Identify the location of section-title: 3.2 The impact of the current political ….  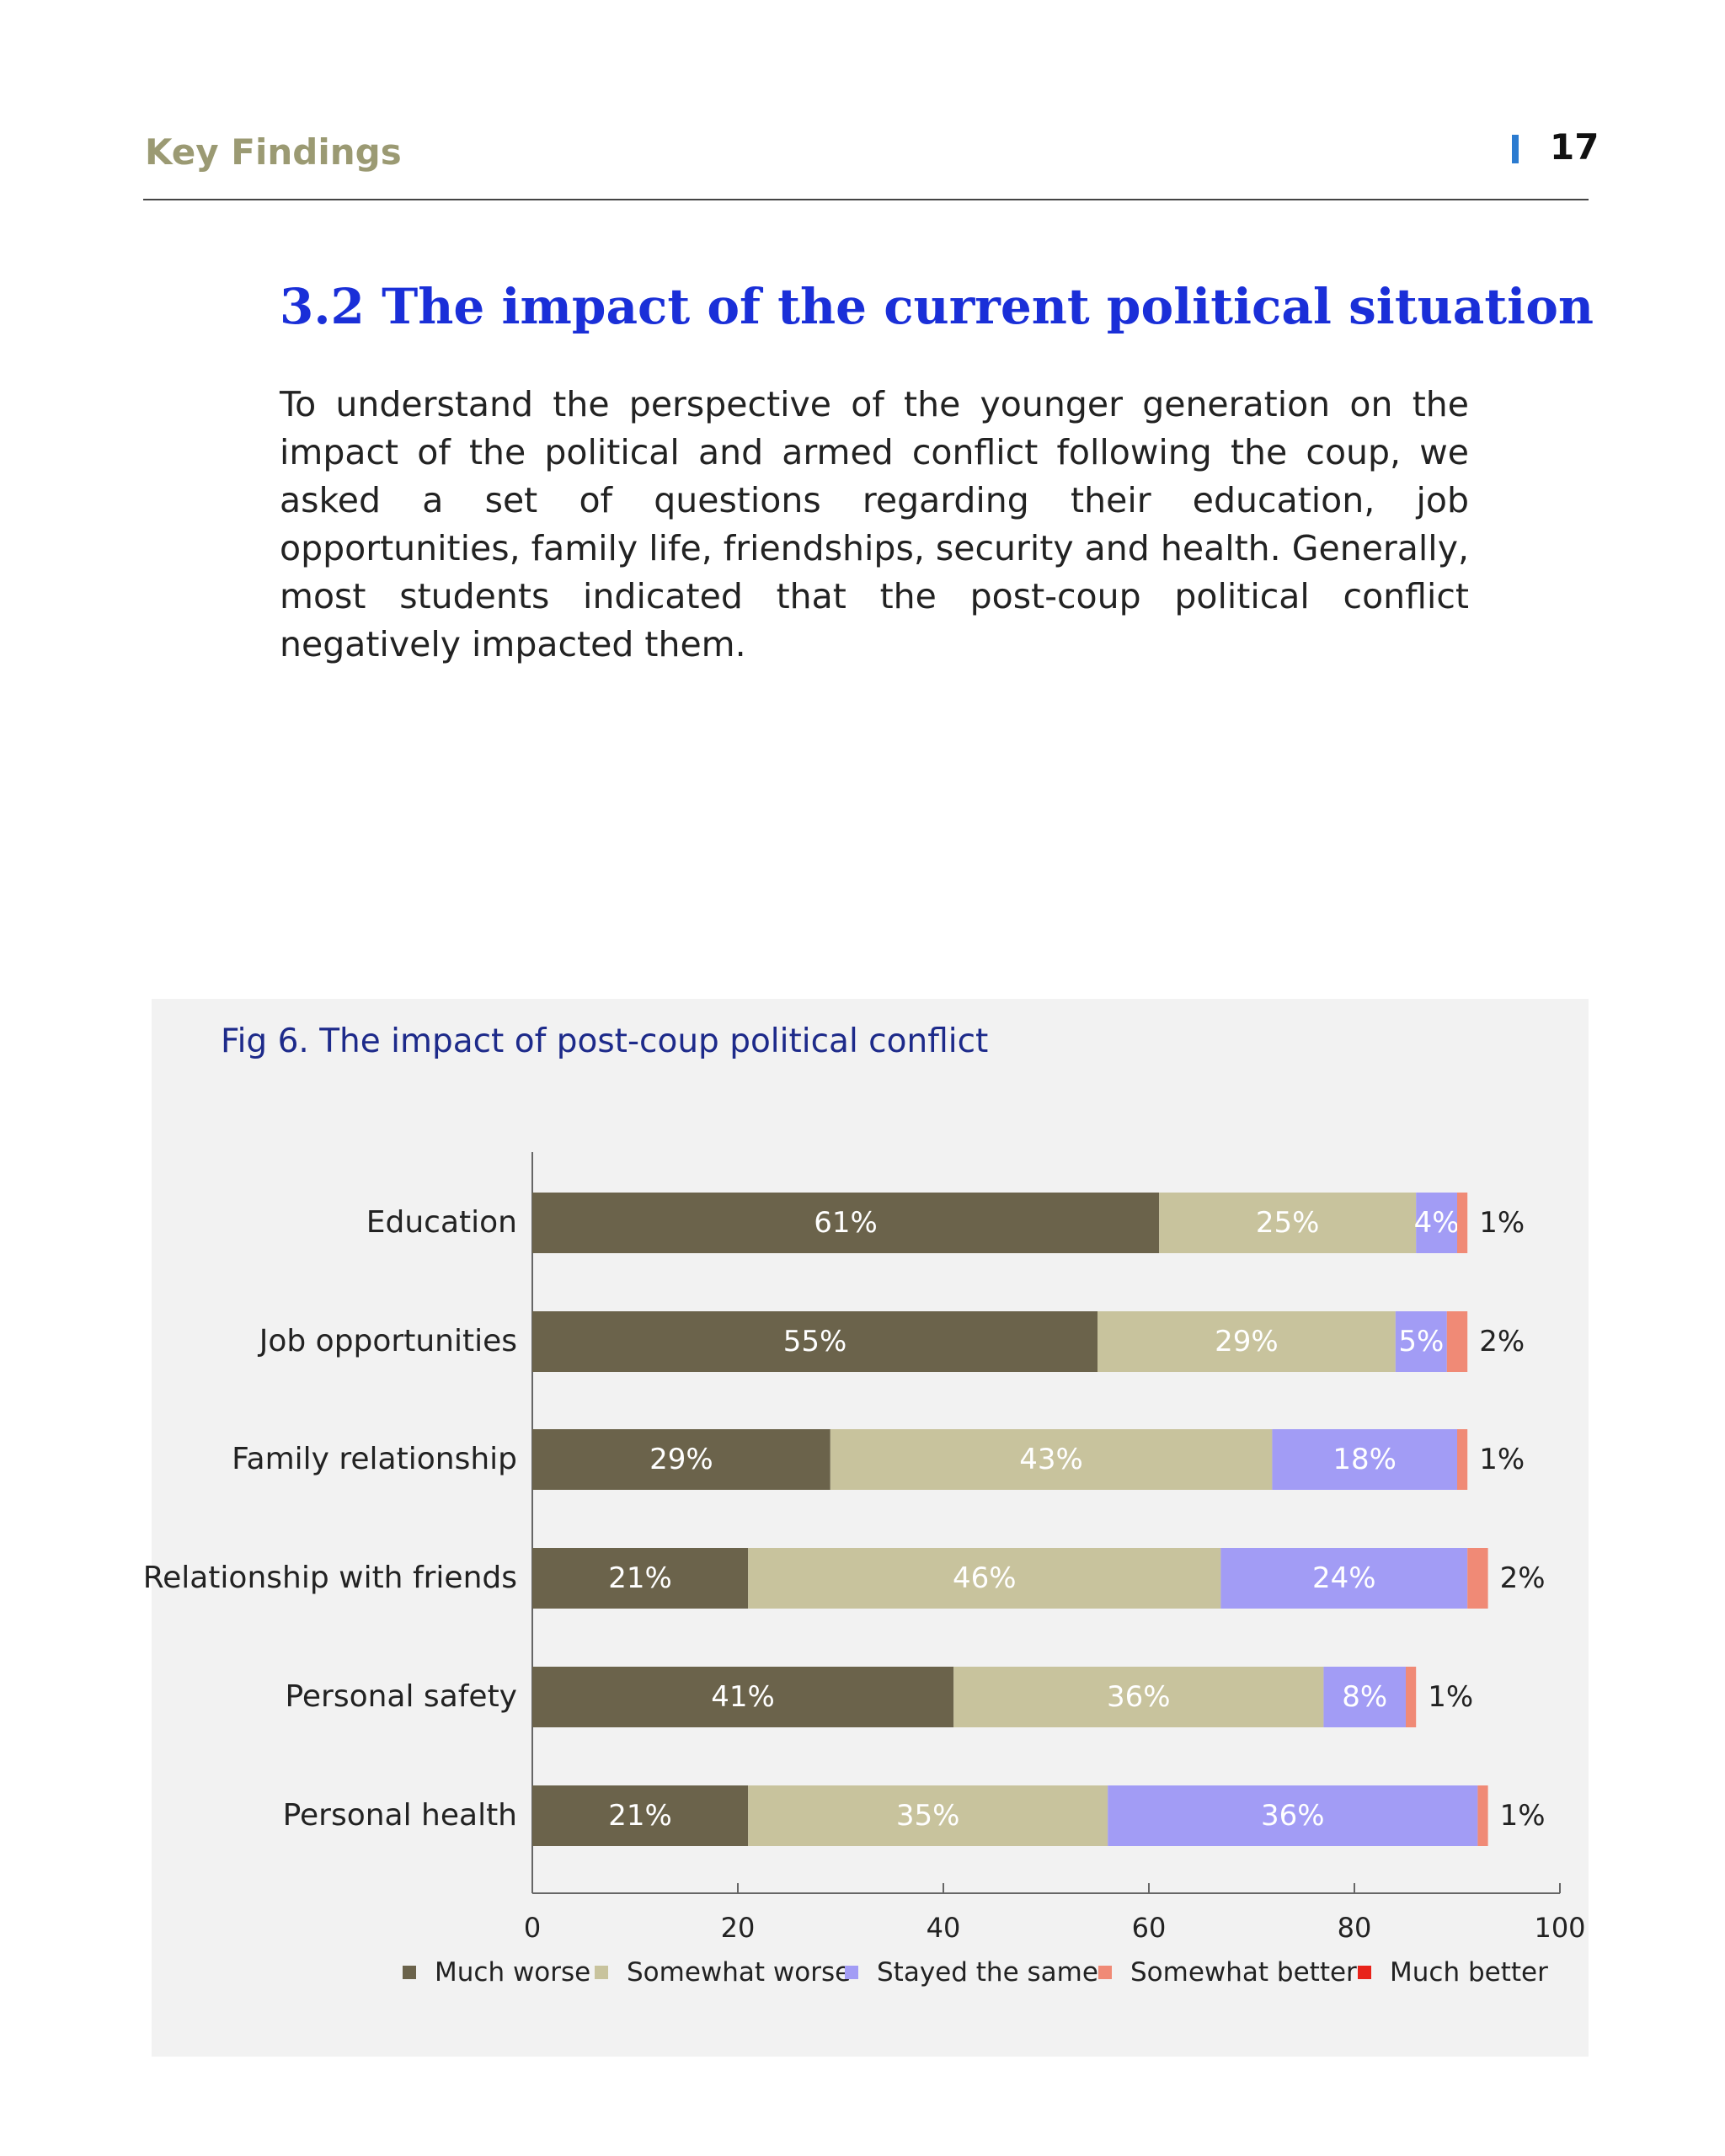
(937, 306).